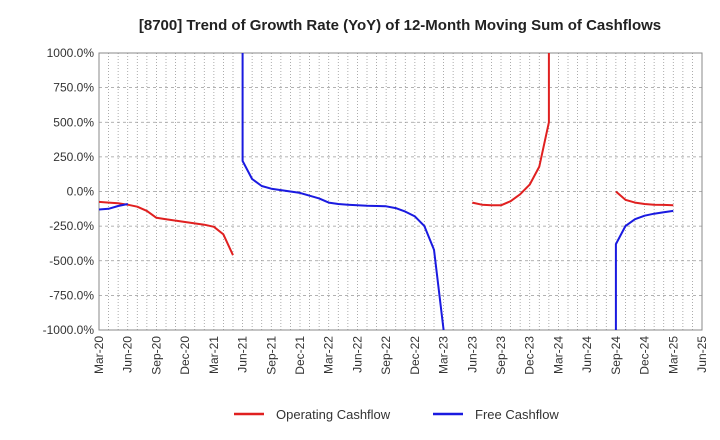 This screenshot has height=440, width=720. Describe the element at coordinates (243, 354) in the screenshot. I see `x-tick-label: Jun-21` at that location.